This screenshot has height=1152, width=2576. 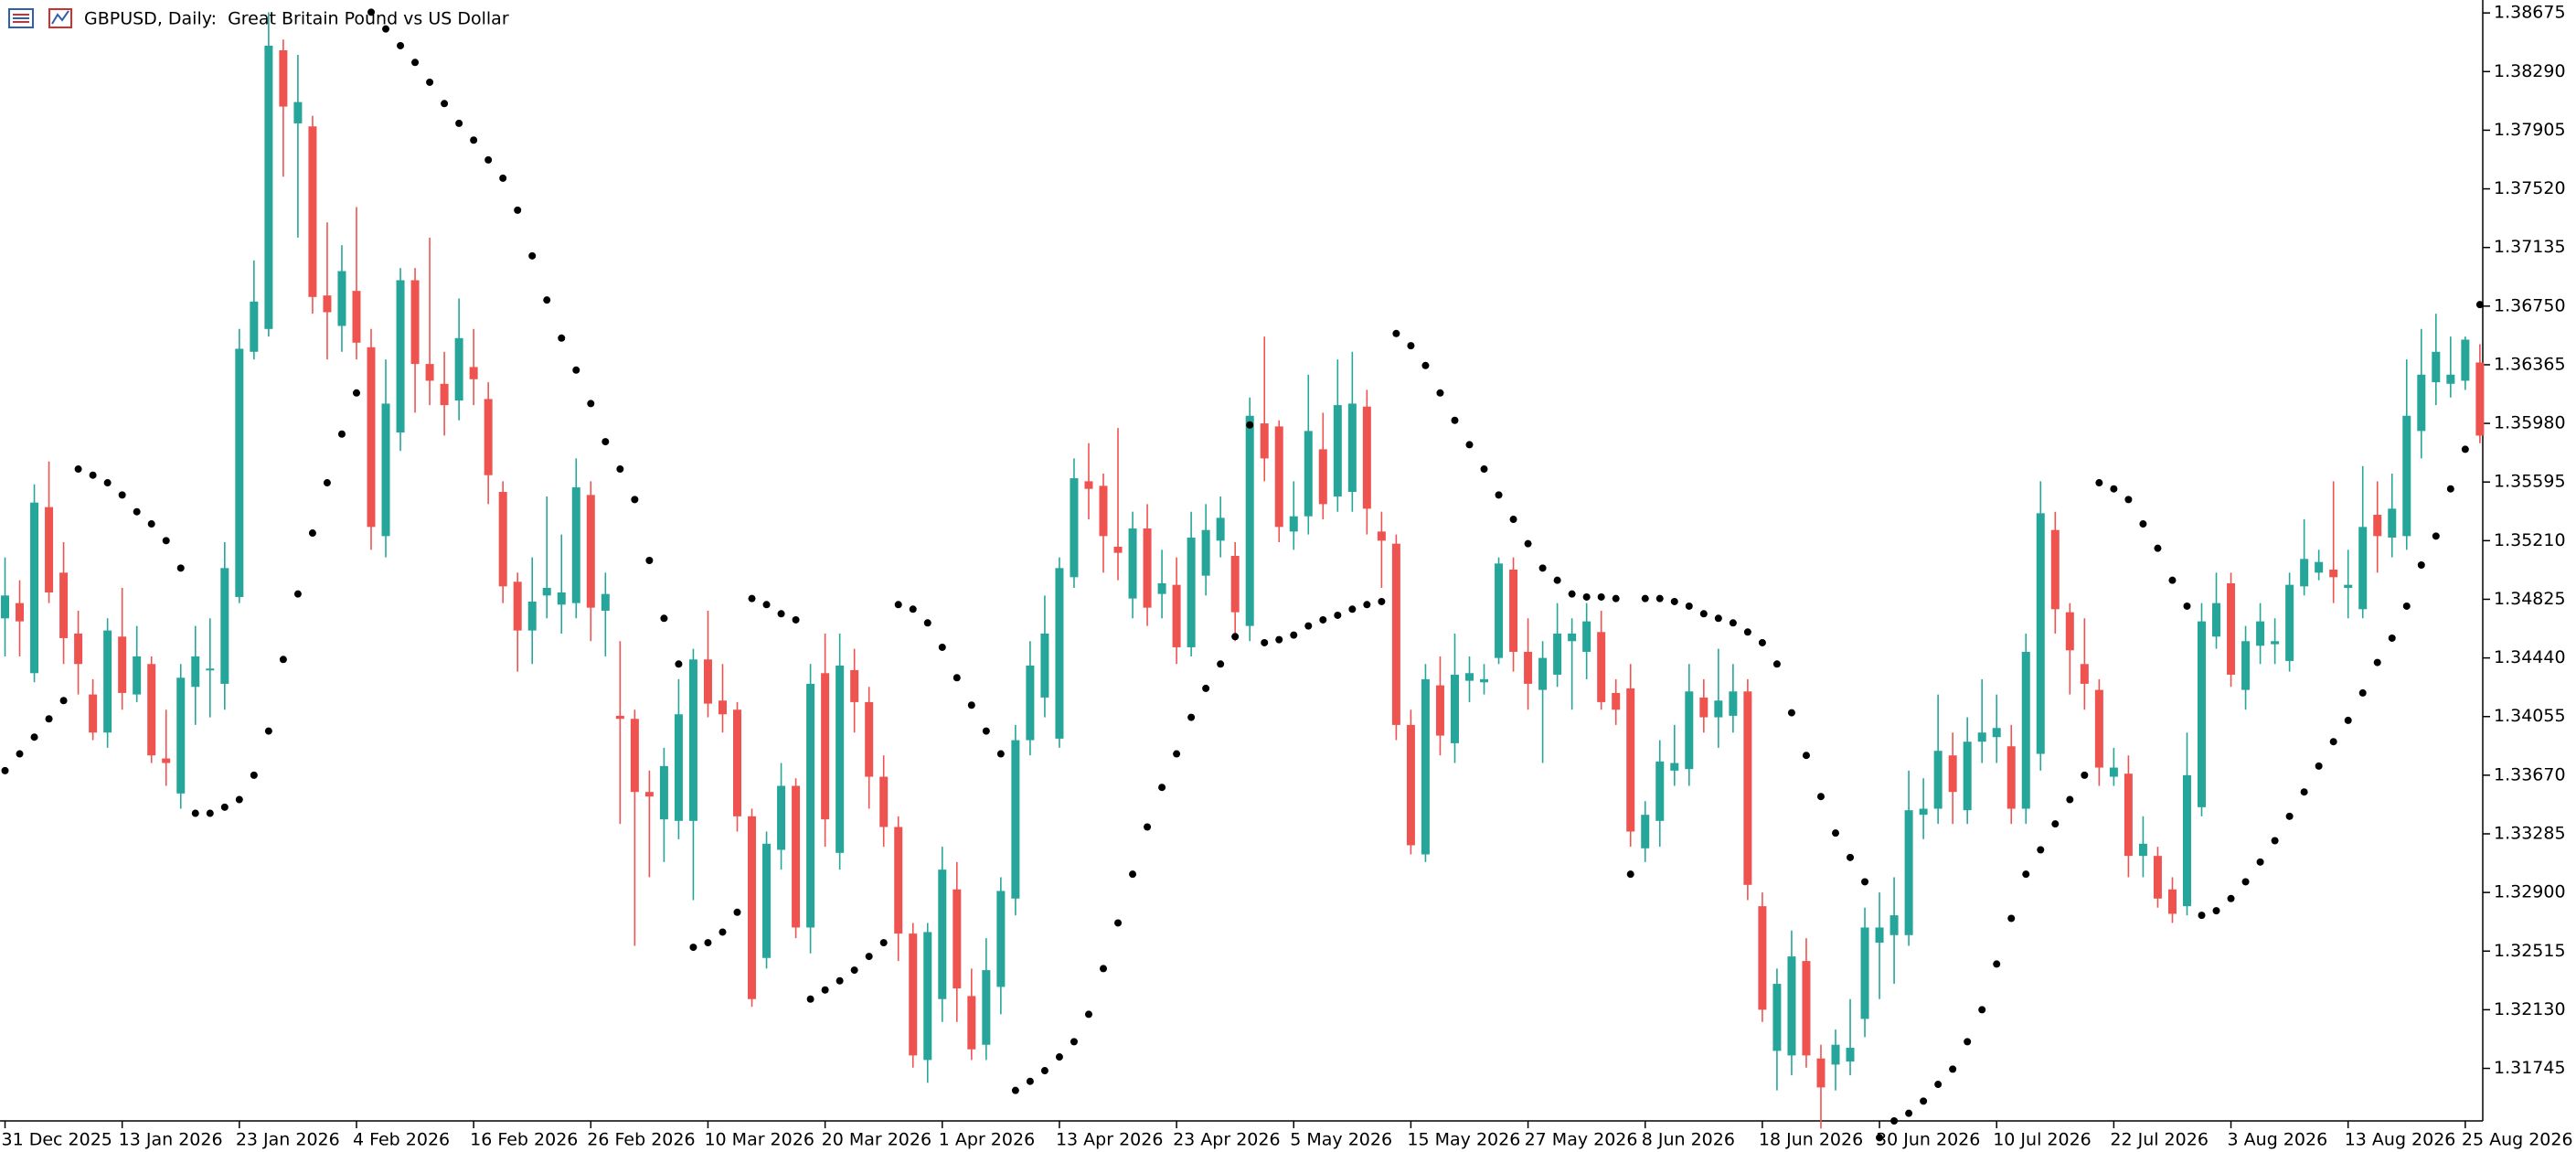 What do you see at coordinates (2530, 1068) in the screenshot?
I see `y-tick-label: 1.31745` at bounding box center [2530, 1068].